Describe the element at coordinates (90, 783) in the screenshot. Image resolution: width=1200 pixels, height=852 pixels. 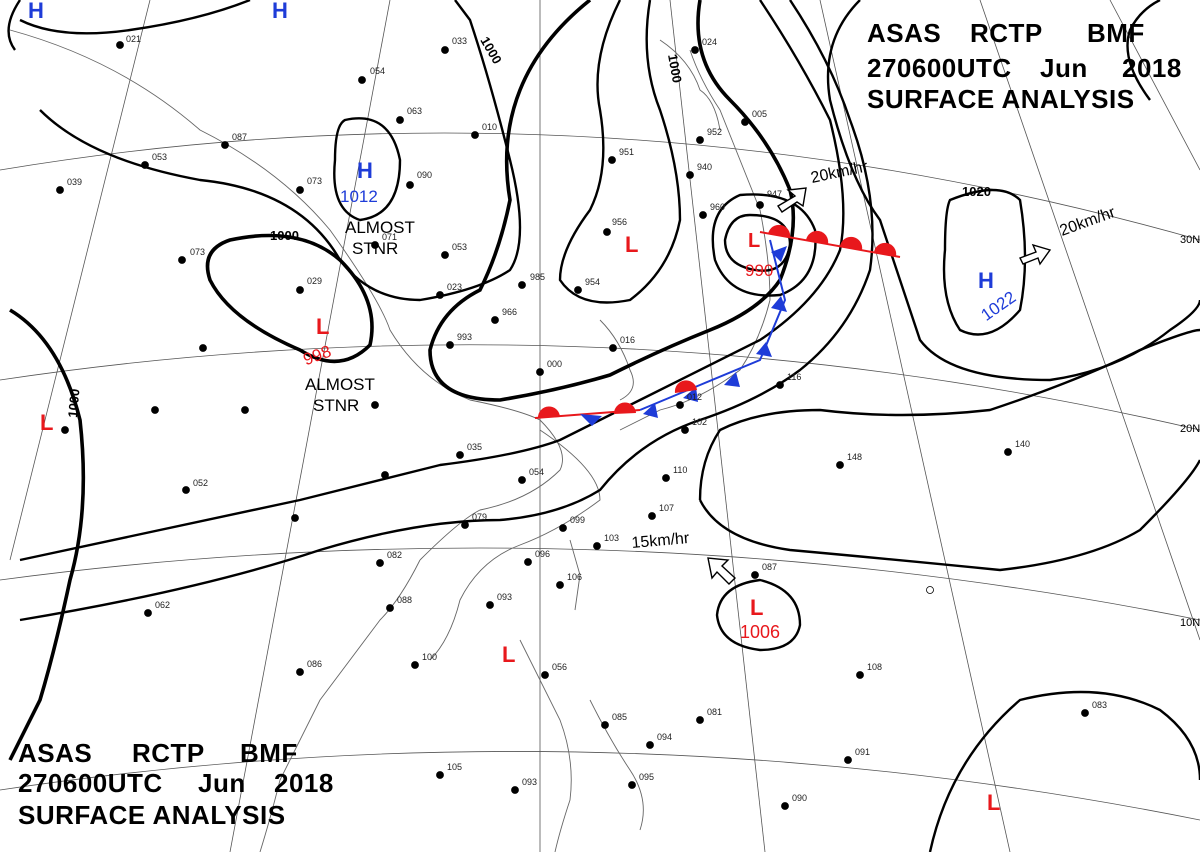
I see `footer-title-part: 270600UTC` at that location.